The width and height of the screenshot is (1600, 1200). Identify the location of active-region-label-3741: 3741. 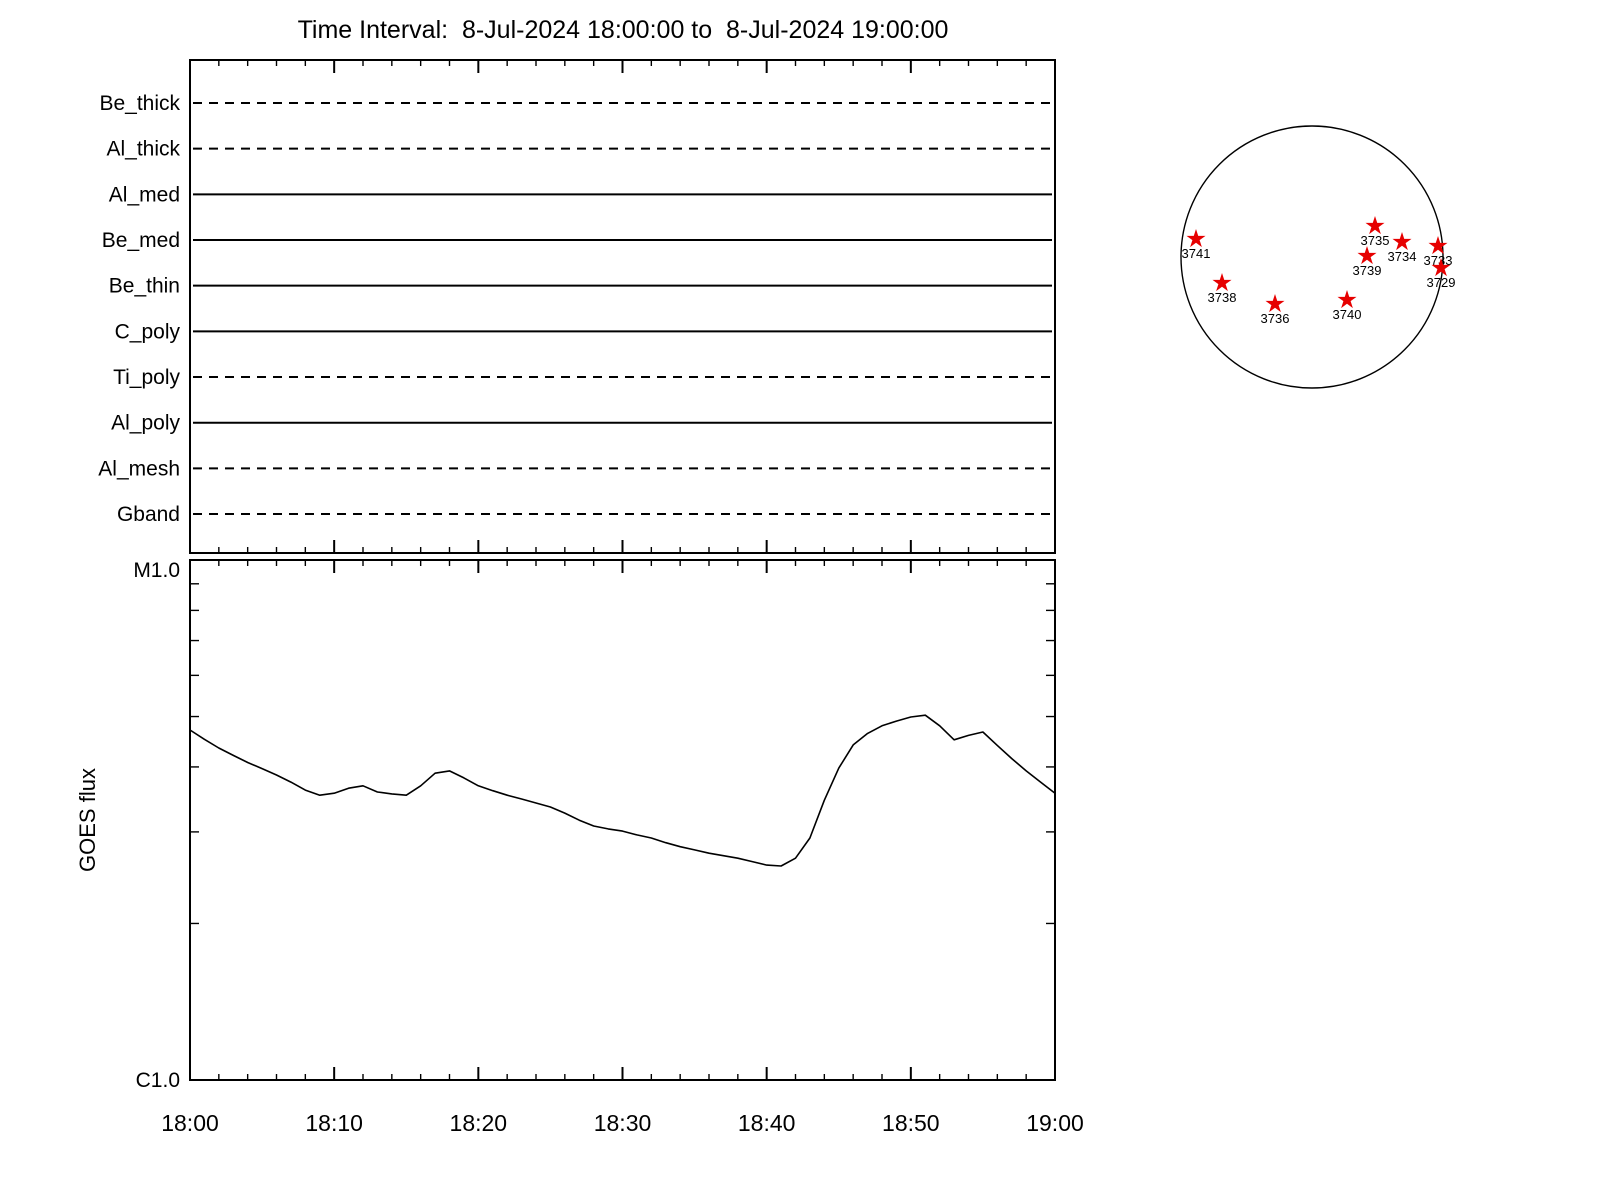
(1196, 253).